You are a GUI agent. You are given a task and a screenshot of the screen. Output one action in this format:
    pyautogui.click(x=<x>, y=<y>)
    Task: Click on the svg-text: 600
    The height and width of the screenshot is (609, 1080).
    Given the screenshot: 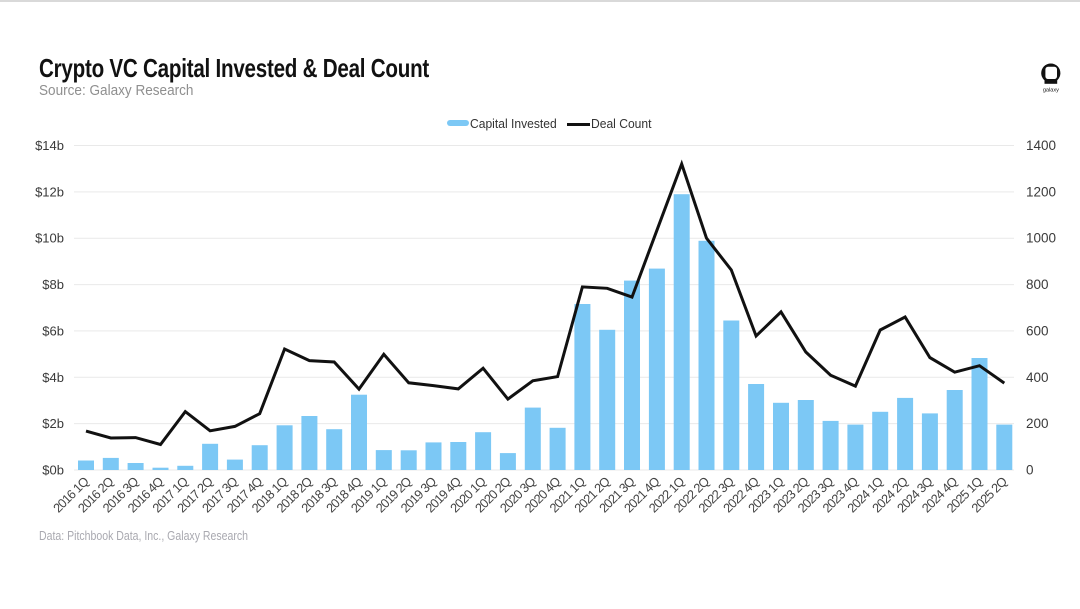 What is the action you would take?
    pyautogui.click(x=1037, y=330)
    